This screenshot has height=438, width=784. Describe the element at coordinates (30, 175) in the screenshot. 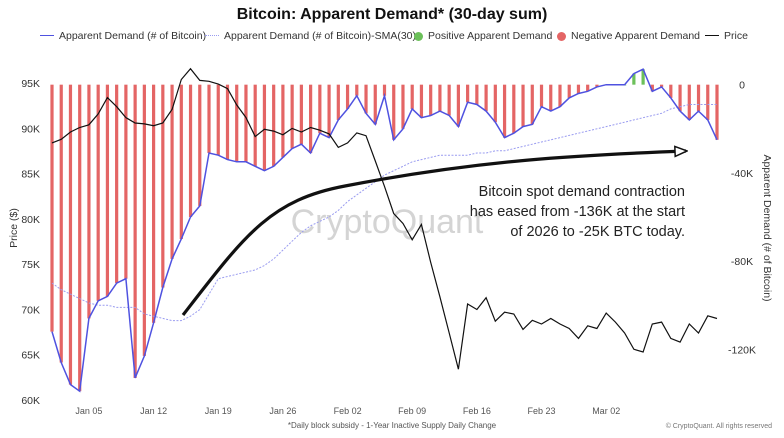

I see `left-axis-tick-label: 85K` at that location.